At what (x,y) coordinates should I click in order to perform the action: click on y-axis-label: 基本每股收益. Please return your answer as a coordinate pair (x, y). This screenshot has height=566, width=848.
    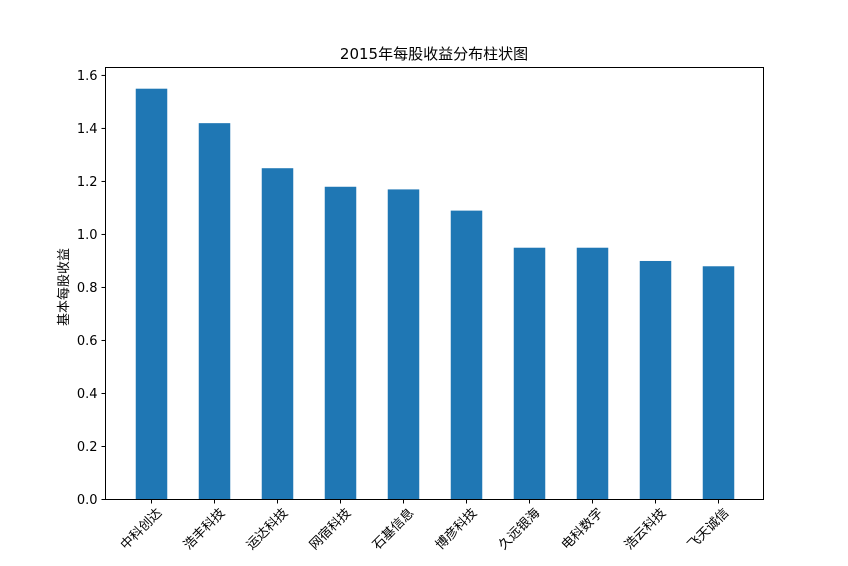
    Looking at the image, I should click on (64, 287).